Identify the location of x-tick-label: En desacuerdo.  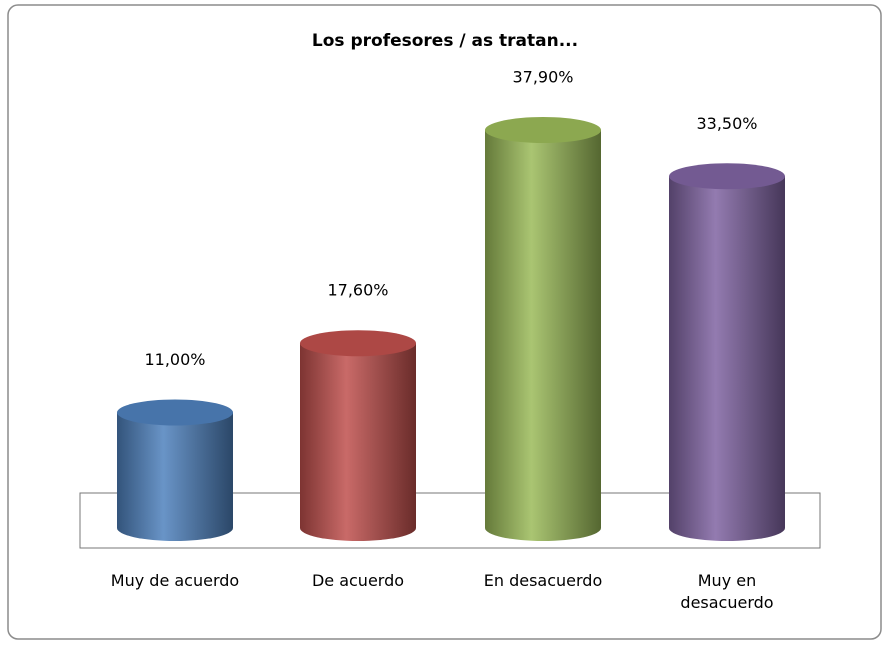
(543, 580).